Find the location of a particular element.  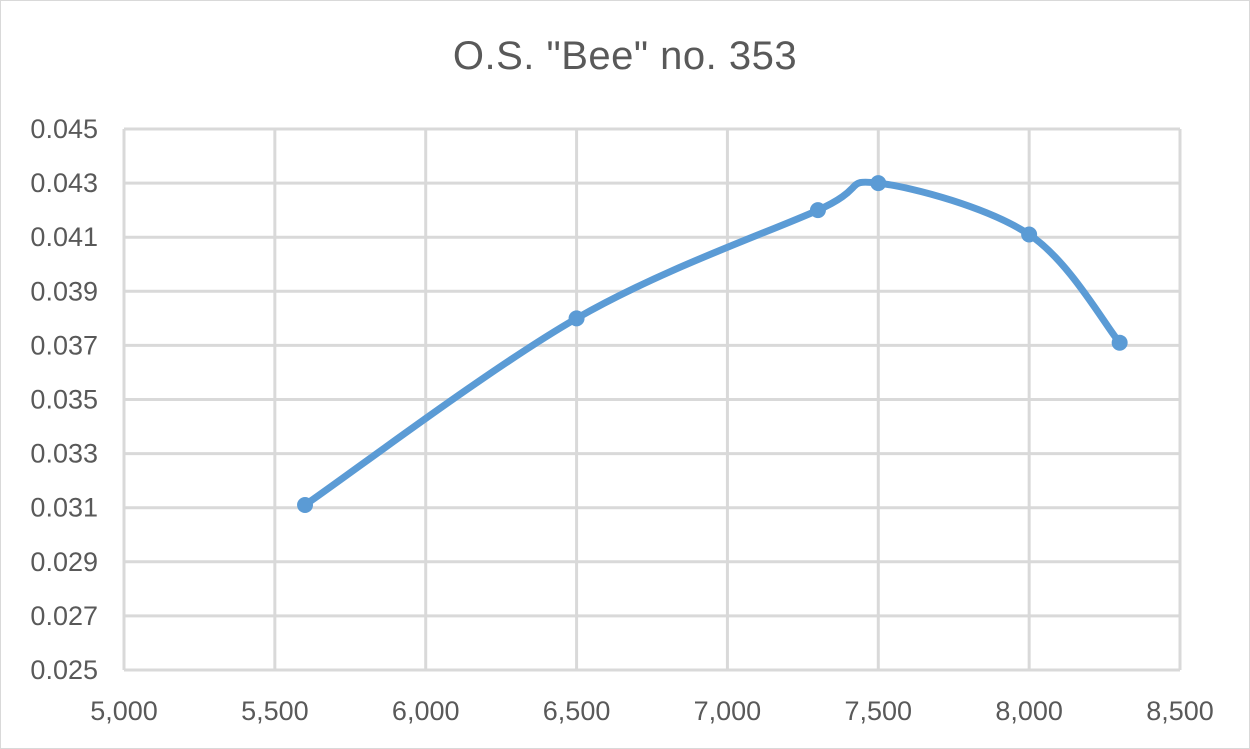

y-tick-label: 0.045 is located at coordinates (64, 129).